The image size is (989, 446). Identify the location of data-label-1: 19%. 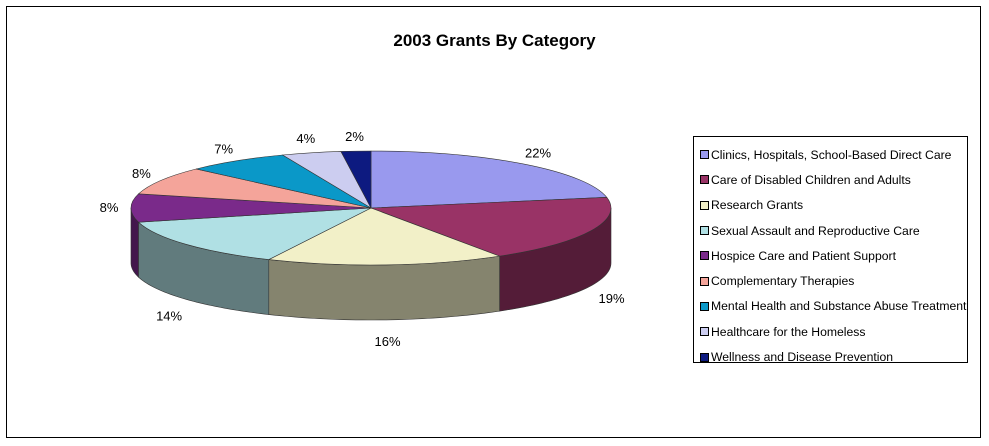
(611, 298).